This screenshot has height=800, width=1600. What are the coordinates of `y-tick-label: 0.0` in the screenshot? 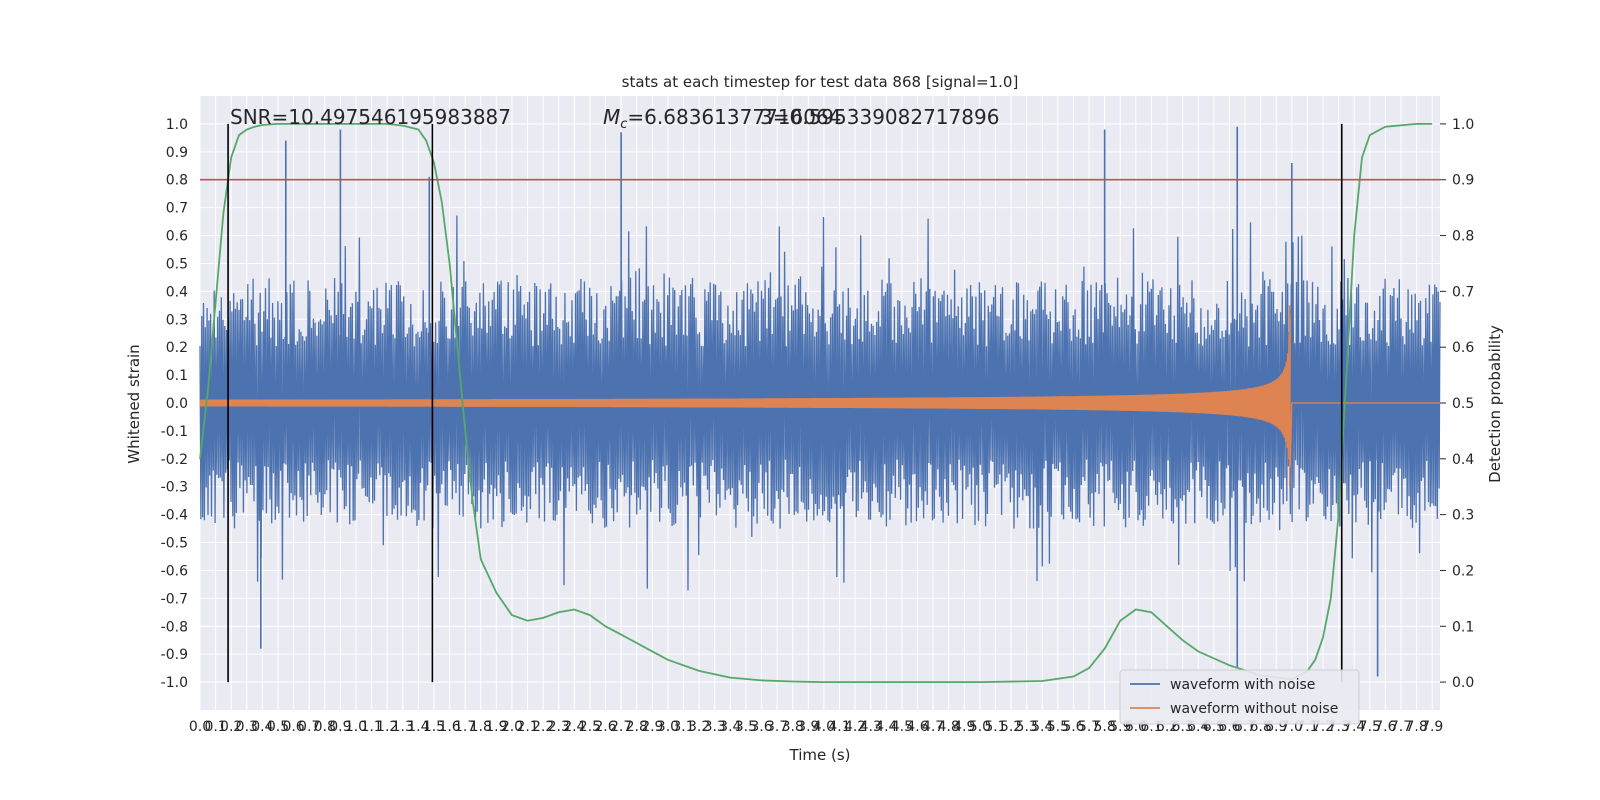 It's located at (177, 404).